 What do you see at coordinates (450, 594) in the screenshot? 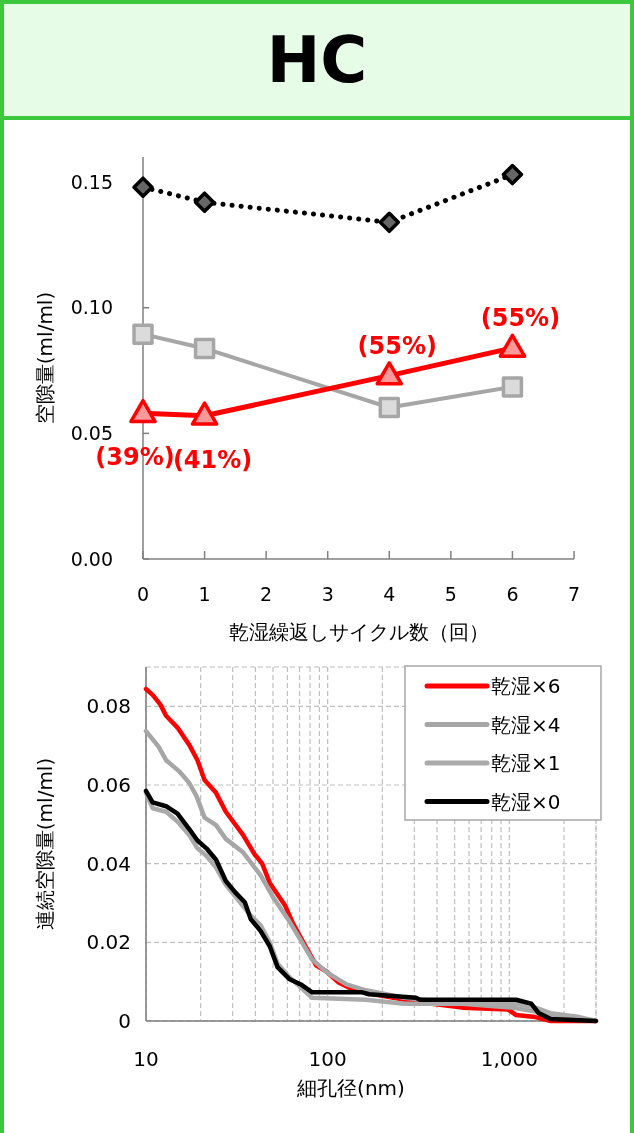
I see `x-tick-label: 5` at bounding box center [450, 594].